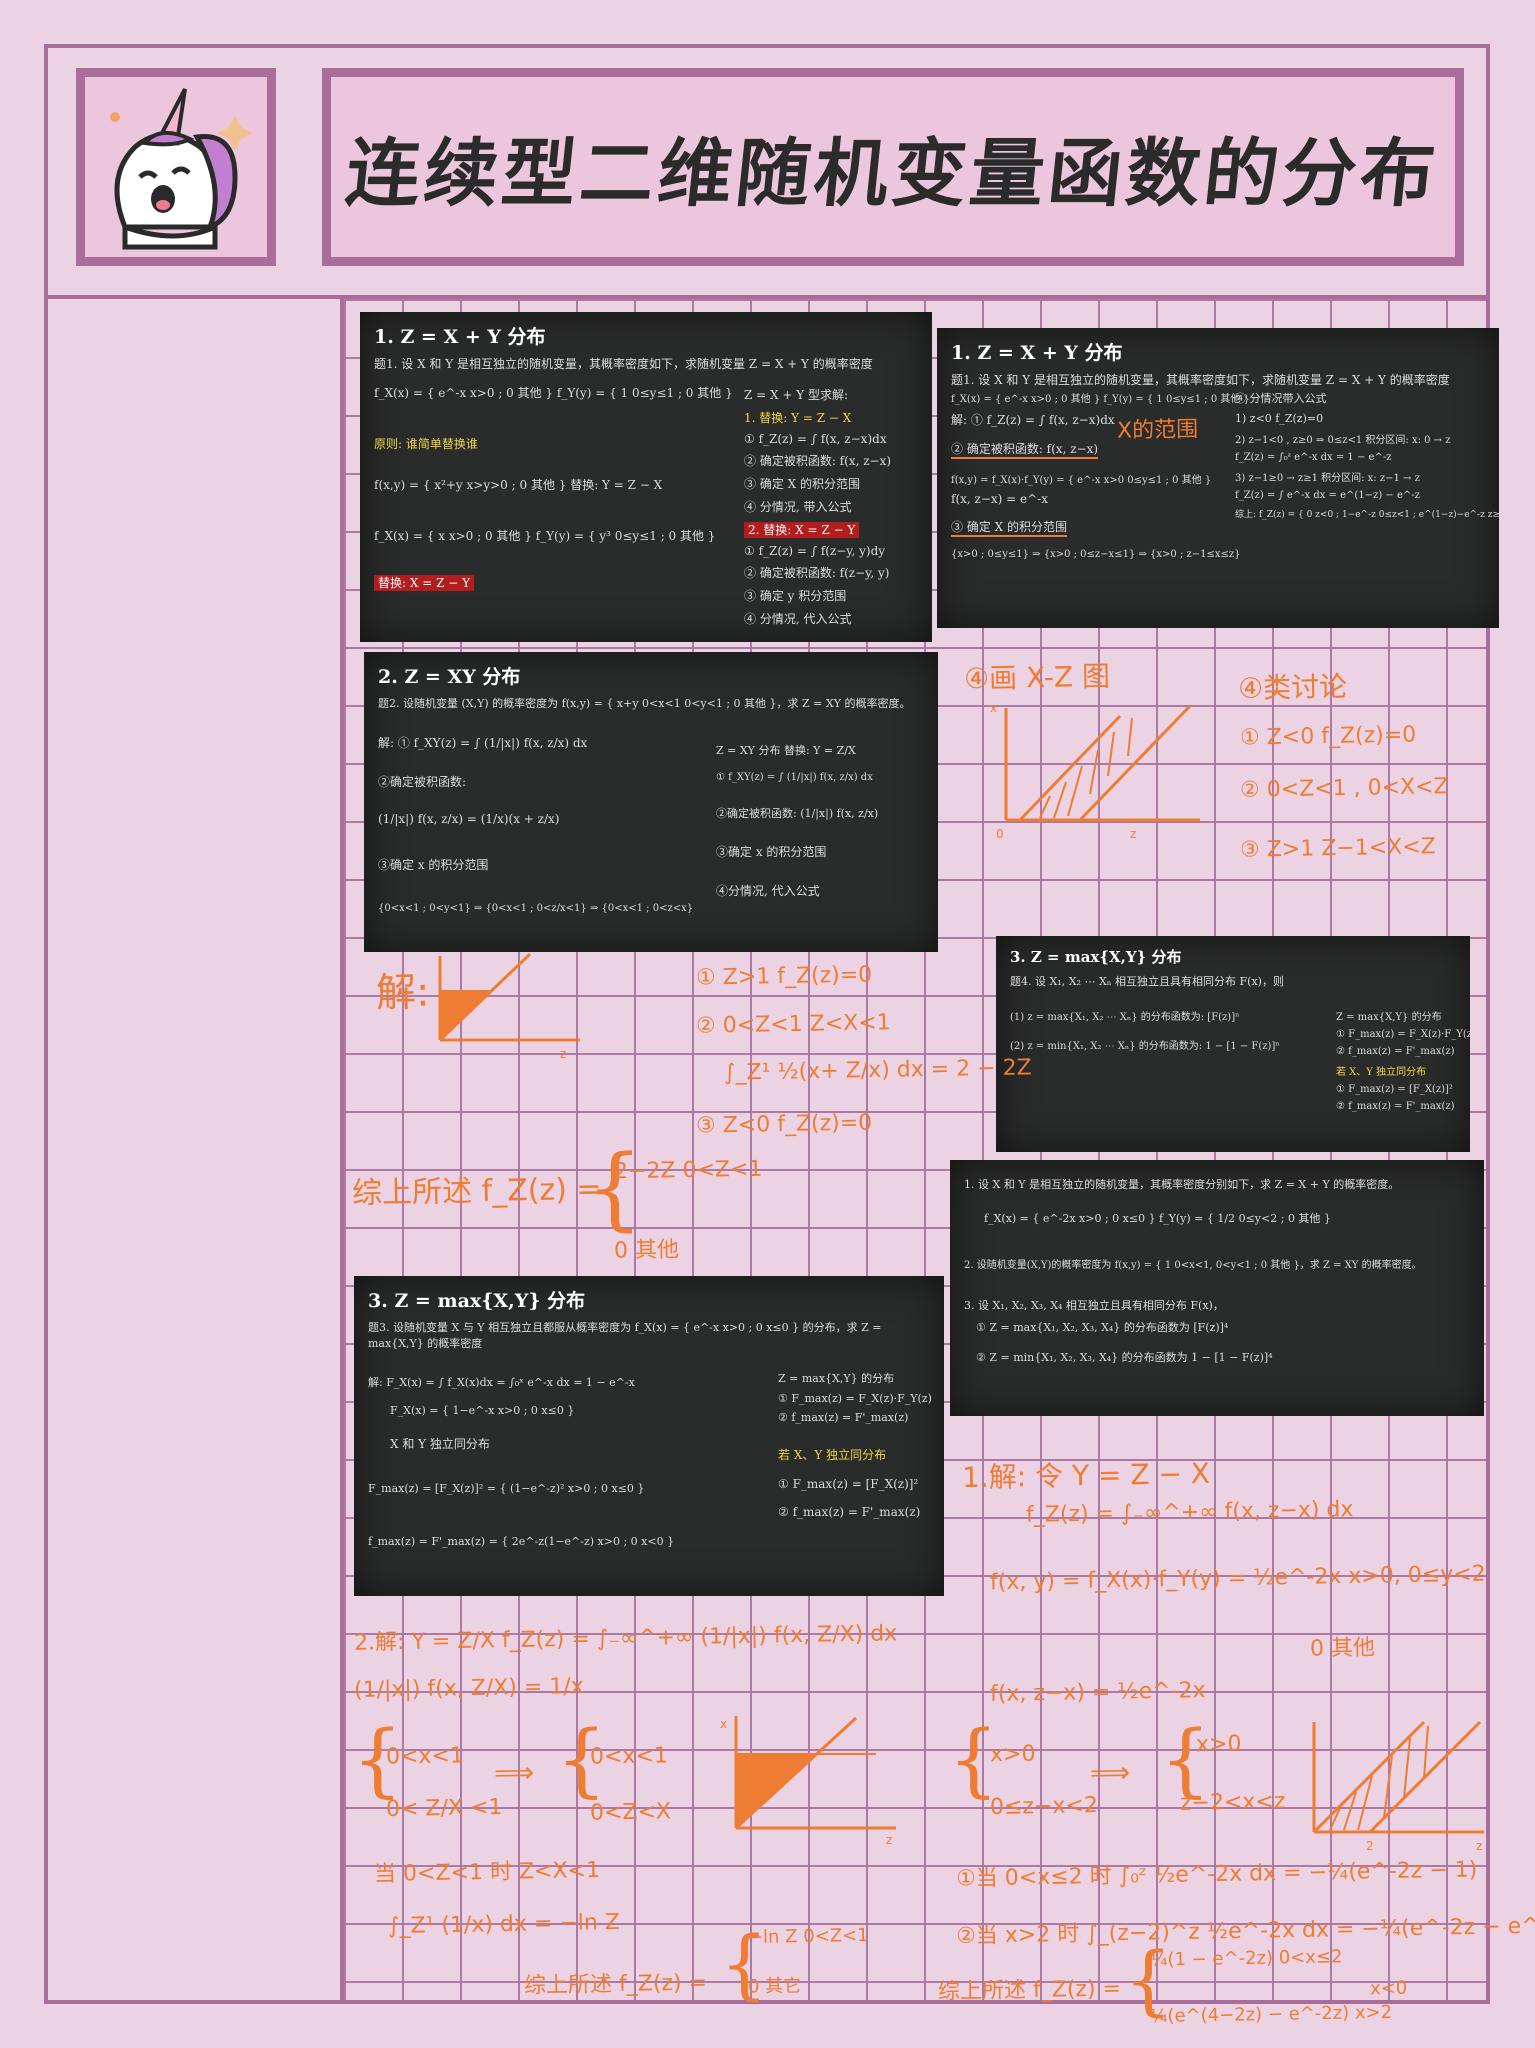  I want to click on region-sketch-product-2: x z, so click(808, 1781).